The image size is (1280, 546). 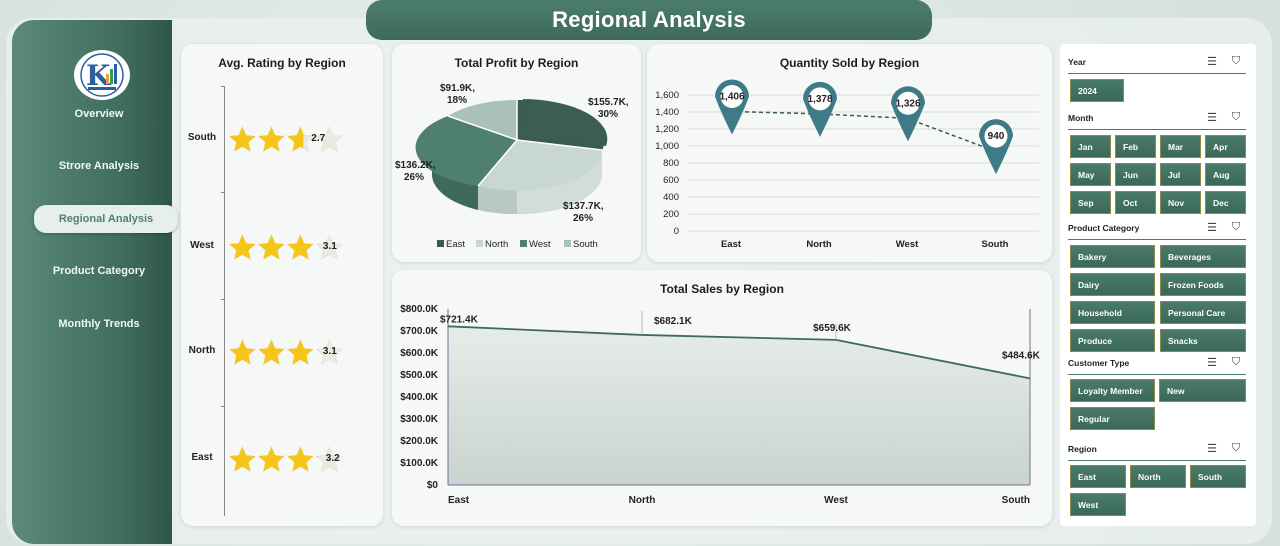 I want to click on rating-region-label: East, so click(x=202, y=457).